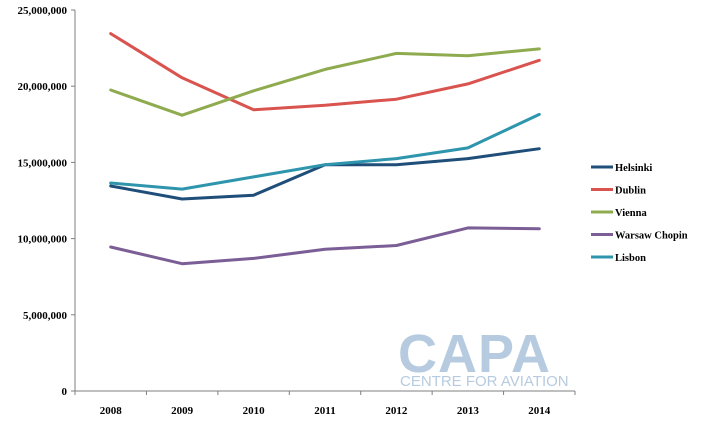  I want to click on y-tick-label: 5,000,000, so click(45, 316).